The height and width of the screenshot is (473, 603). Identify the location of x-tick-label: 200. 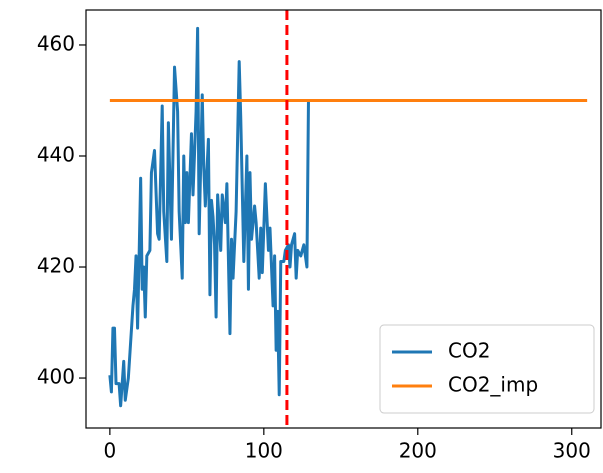
(418, 451).